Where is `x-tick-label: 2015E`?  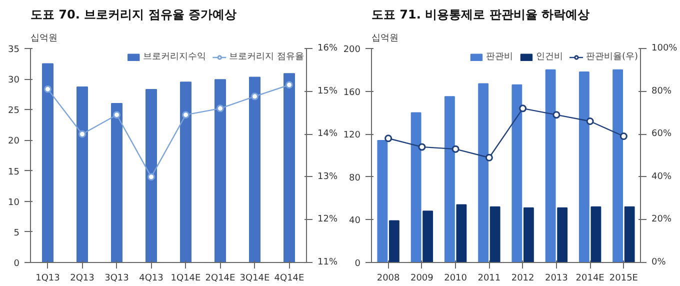
x-tick-label: 2015E is located at coordinates (623, 279).